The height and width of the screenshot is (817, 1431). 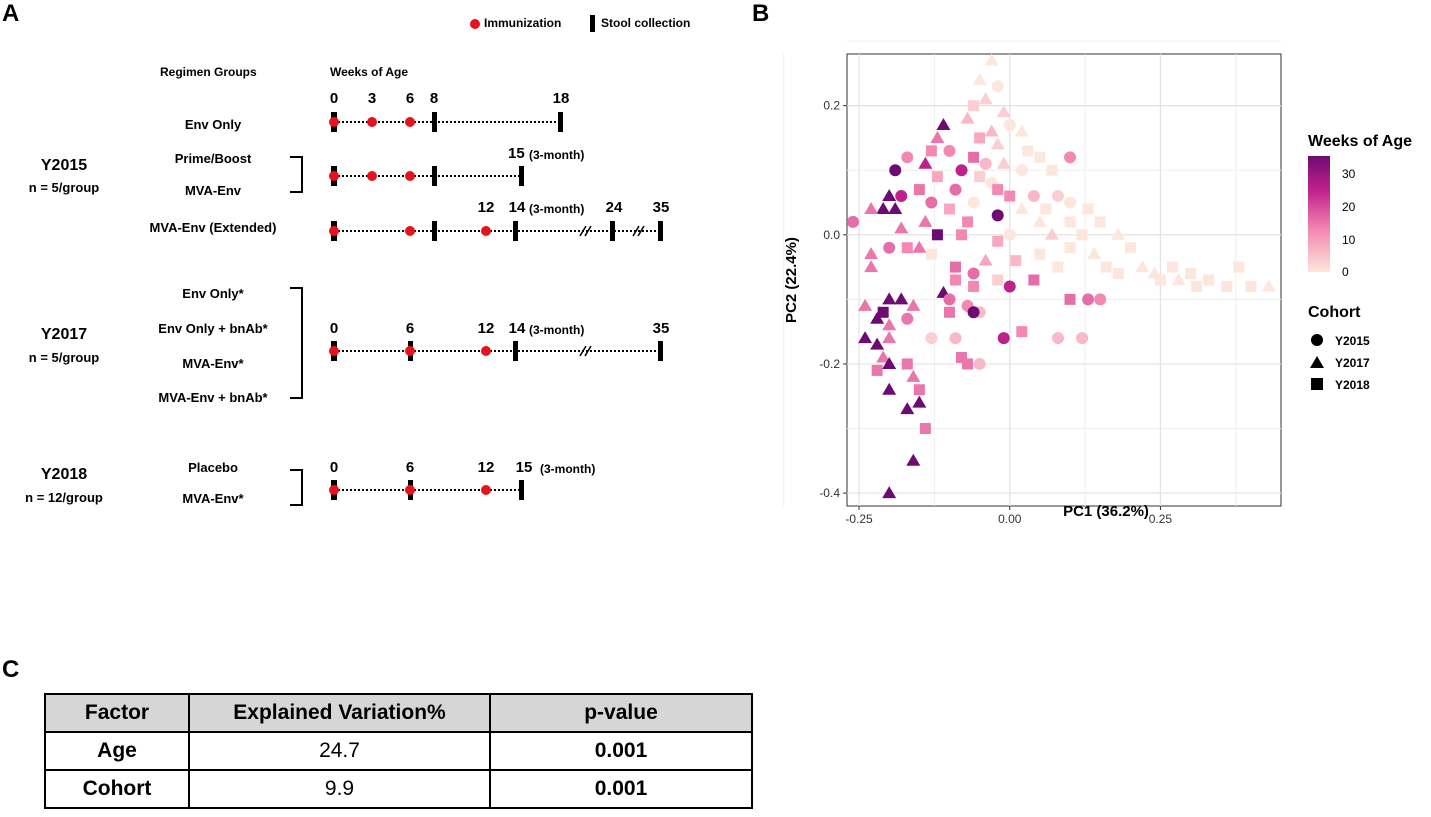 What do you see at coordinates (64, 497) in the screenshot?
I see `cohort-y2018-n: n = 12/group` at bounding box center [64, 497].